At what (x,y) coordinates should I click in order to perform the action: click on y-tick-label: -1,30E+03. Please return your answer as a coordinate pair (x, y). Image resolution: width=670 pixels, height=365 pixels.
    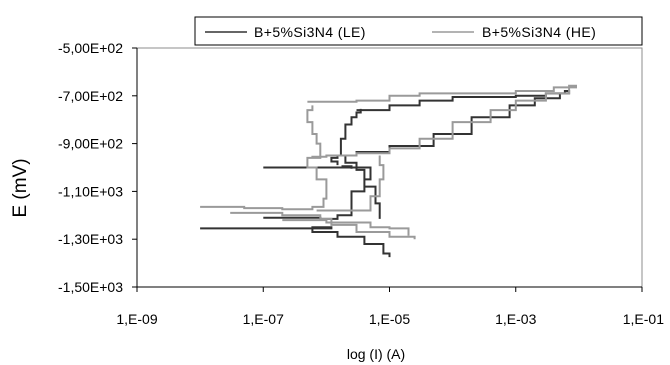
    Looking at the image, I should click on (90, 239).